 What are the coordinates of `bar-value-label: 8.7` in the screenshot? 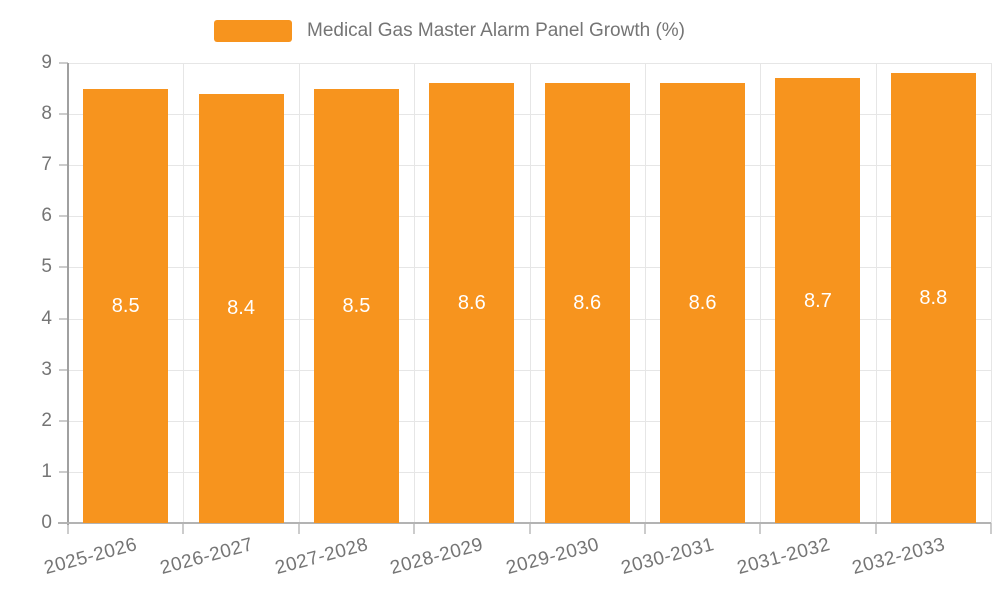 It's located at (818, 300).